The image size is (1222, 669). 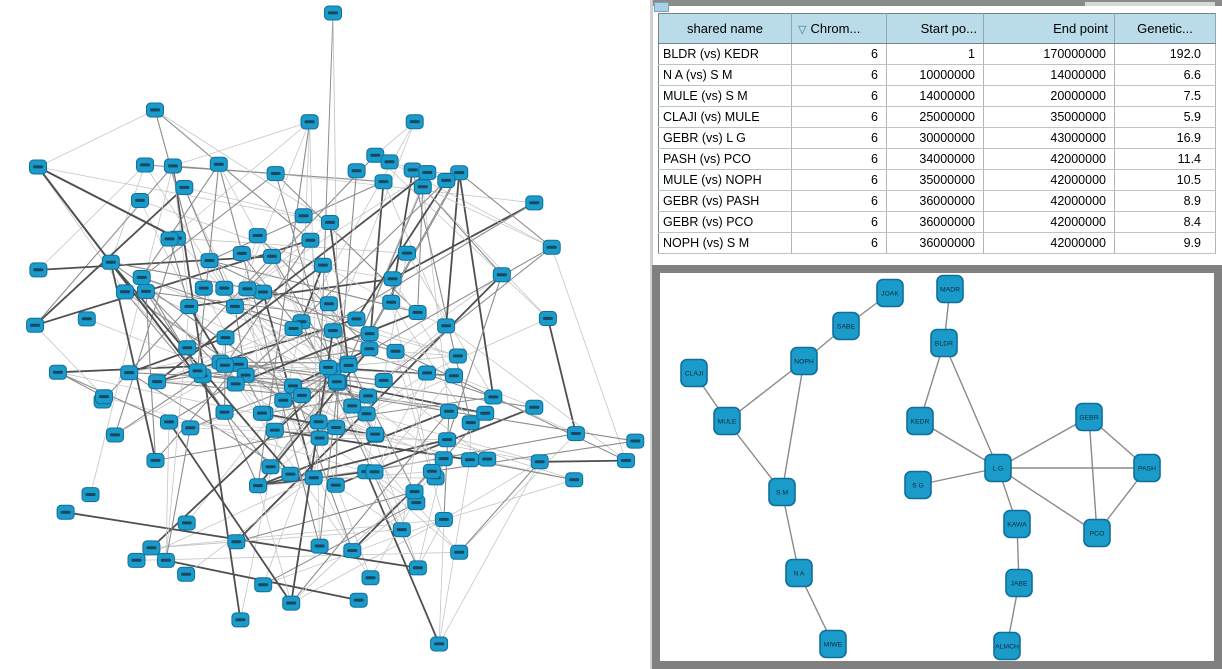 I want to click on network-edge-NOPH-SM, so click(x=793, y=426).